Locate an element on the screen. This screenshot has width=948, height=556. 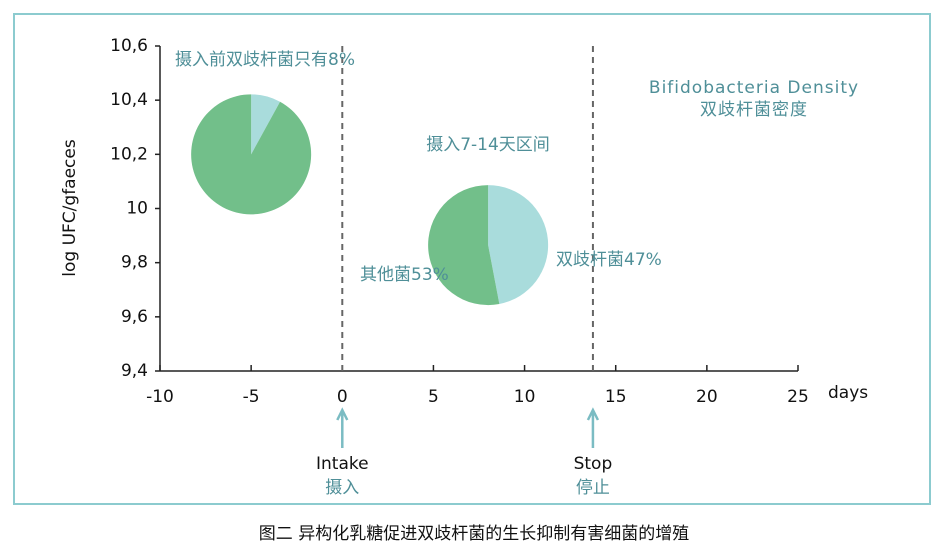
y-tick-label: 10,4 is located at coordinates (129, 100).